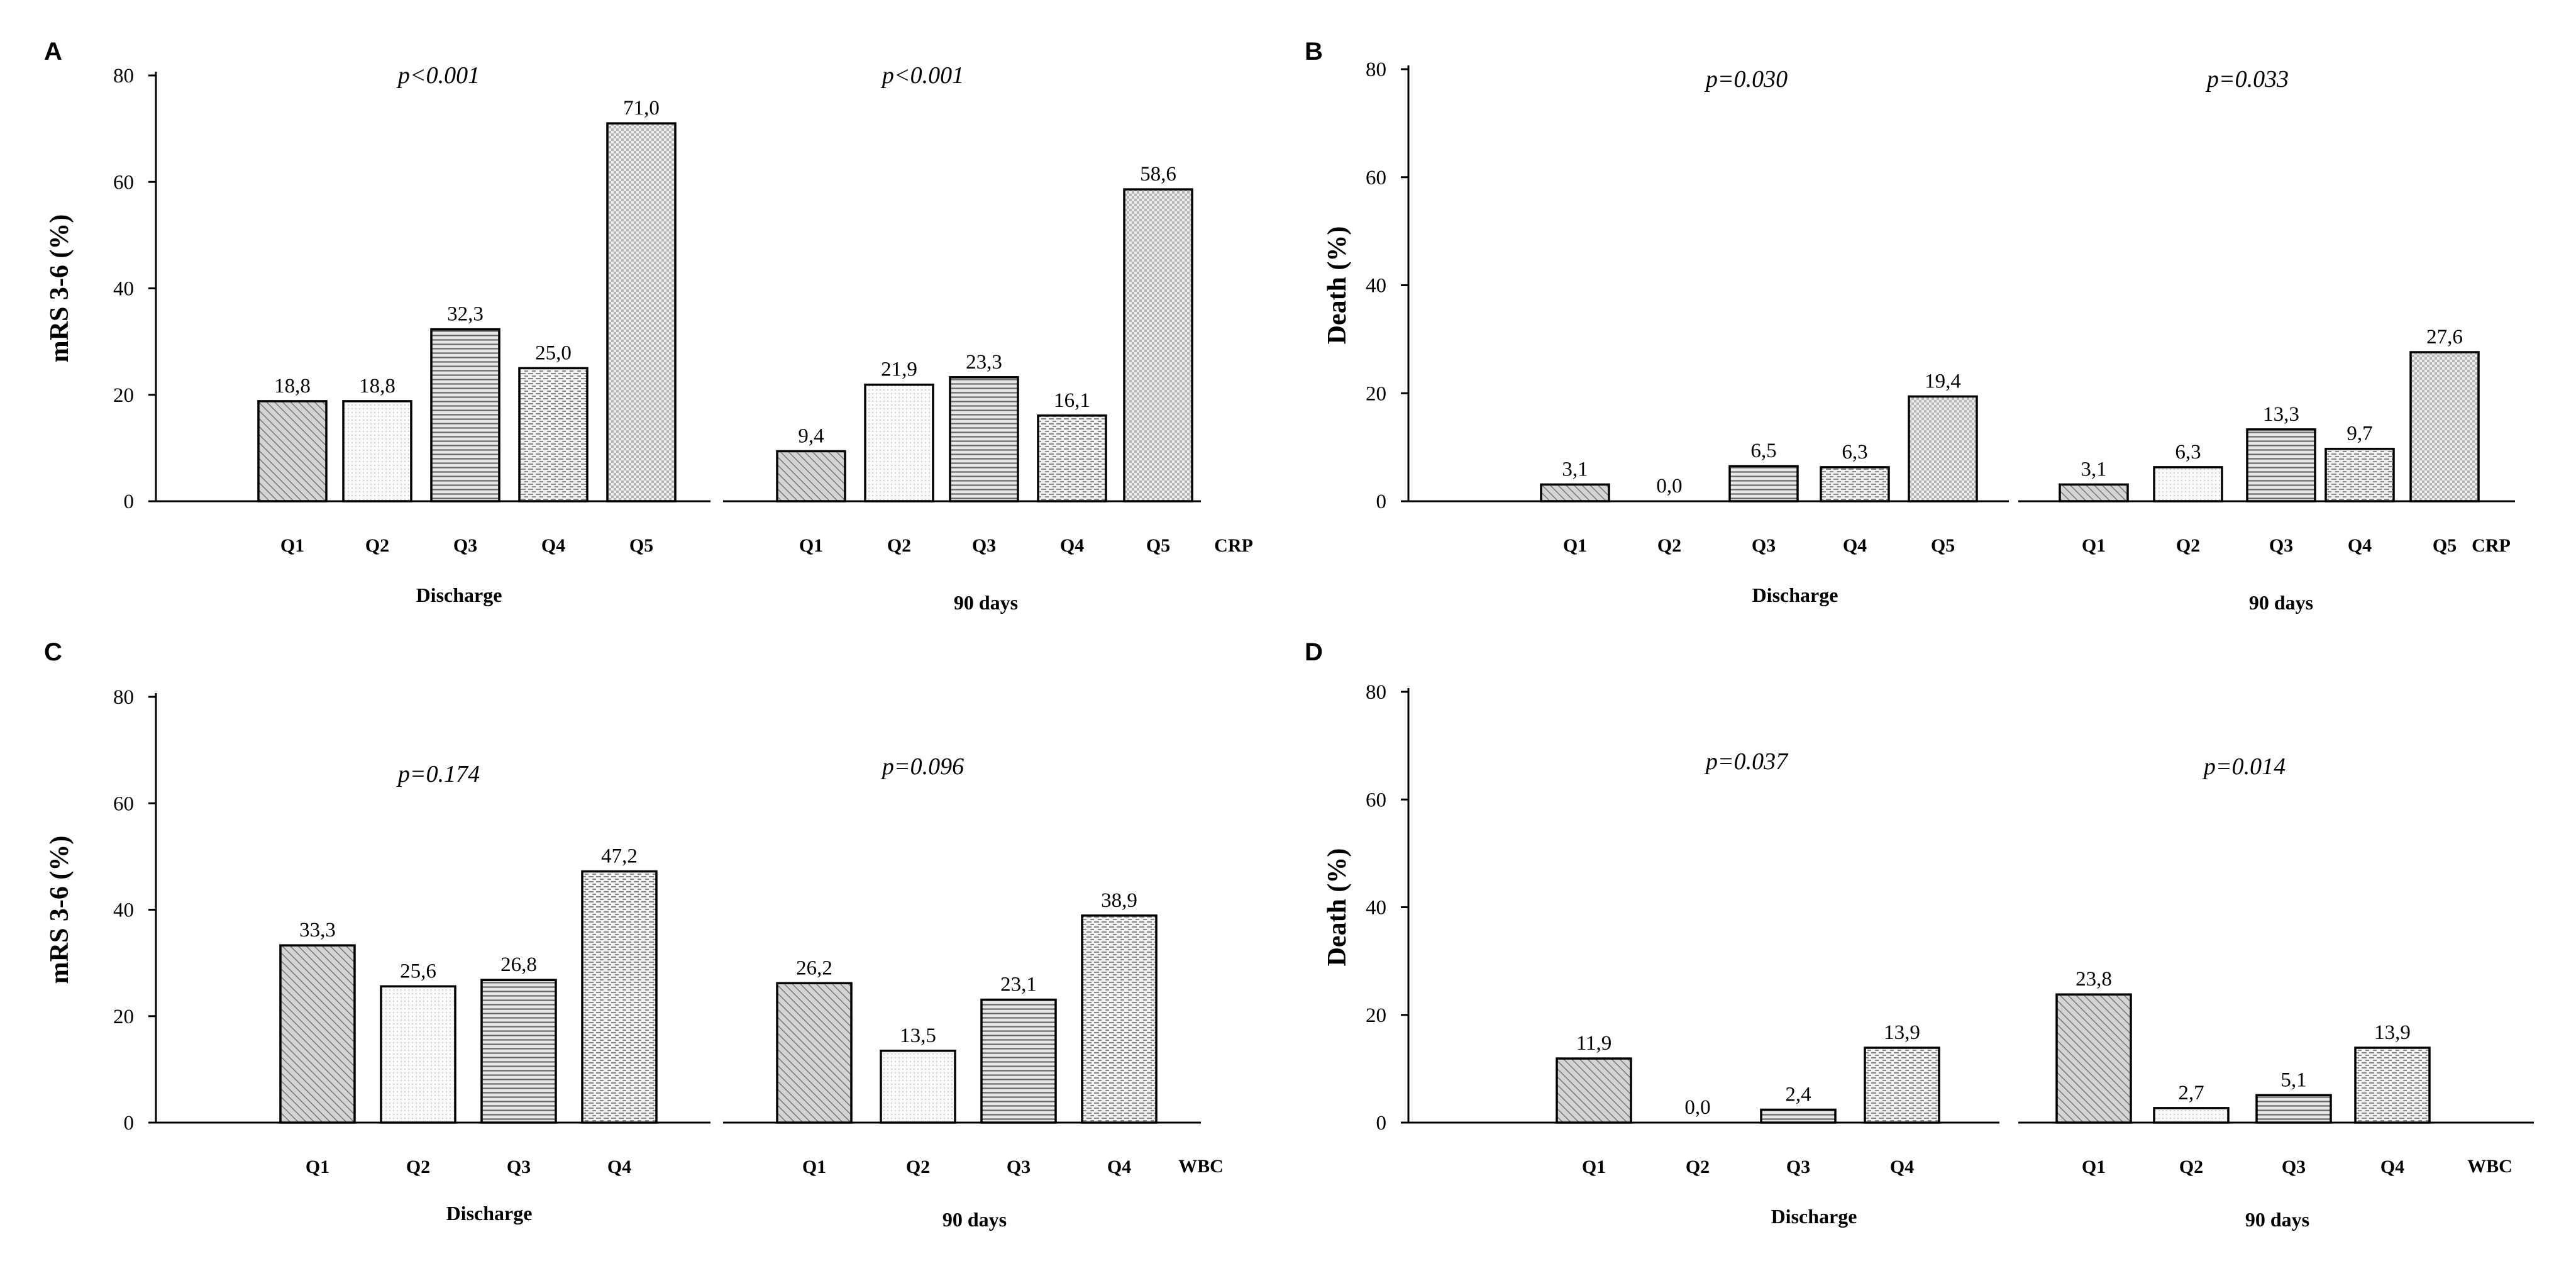  I want to click on panel-c-group-90-days-value-label: 23,1, so click(1018, 985).